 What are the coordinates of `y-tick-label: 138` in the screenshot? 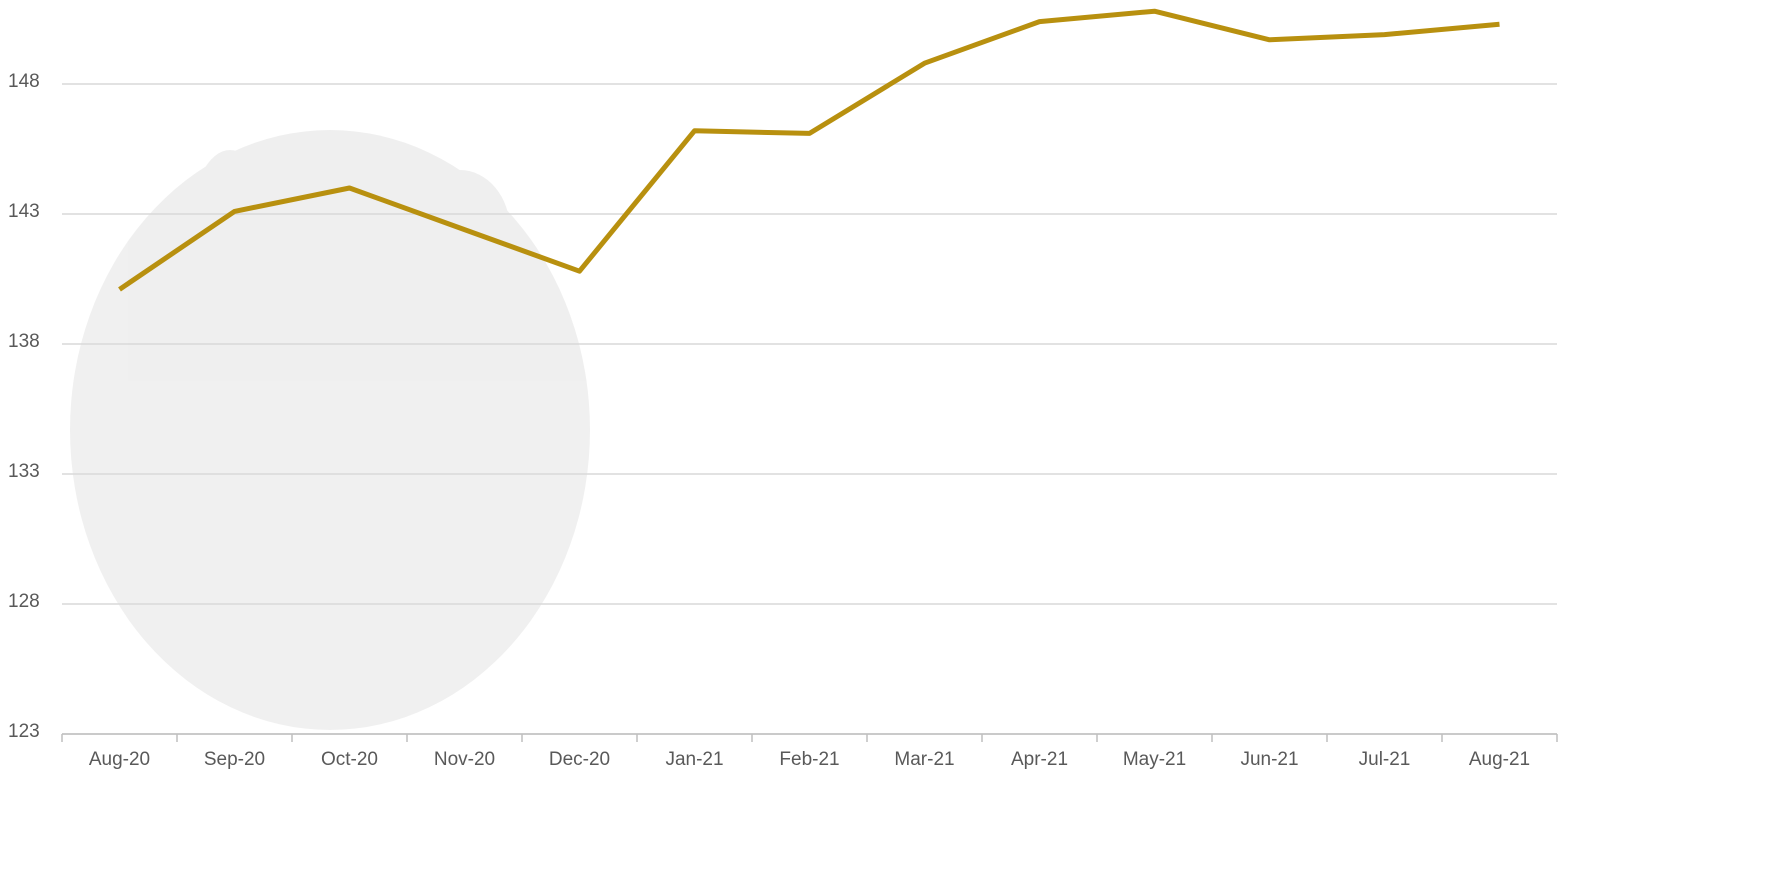 It's located at (24, 341).